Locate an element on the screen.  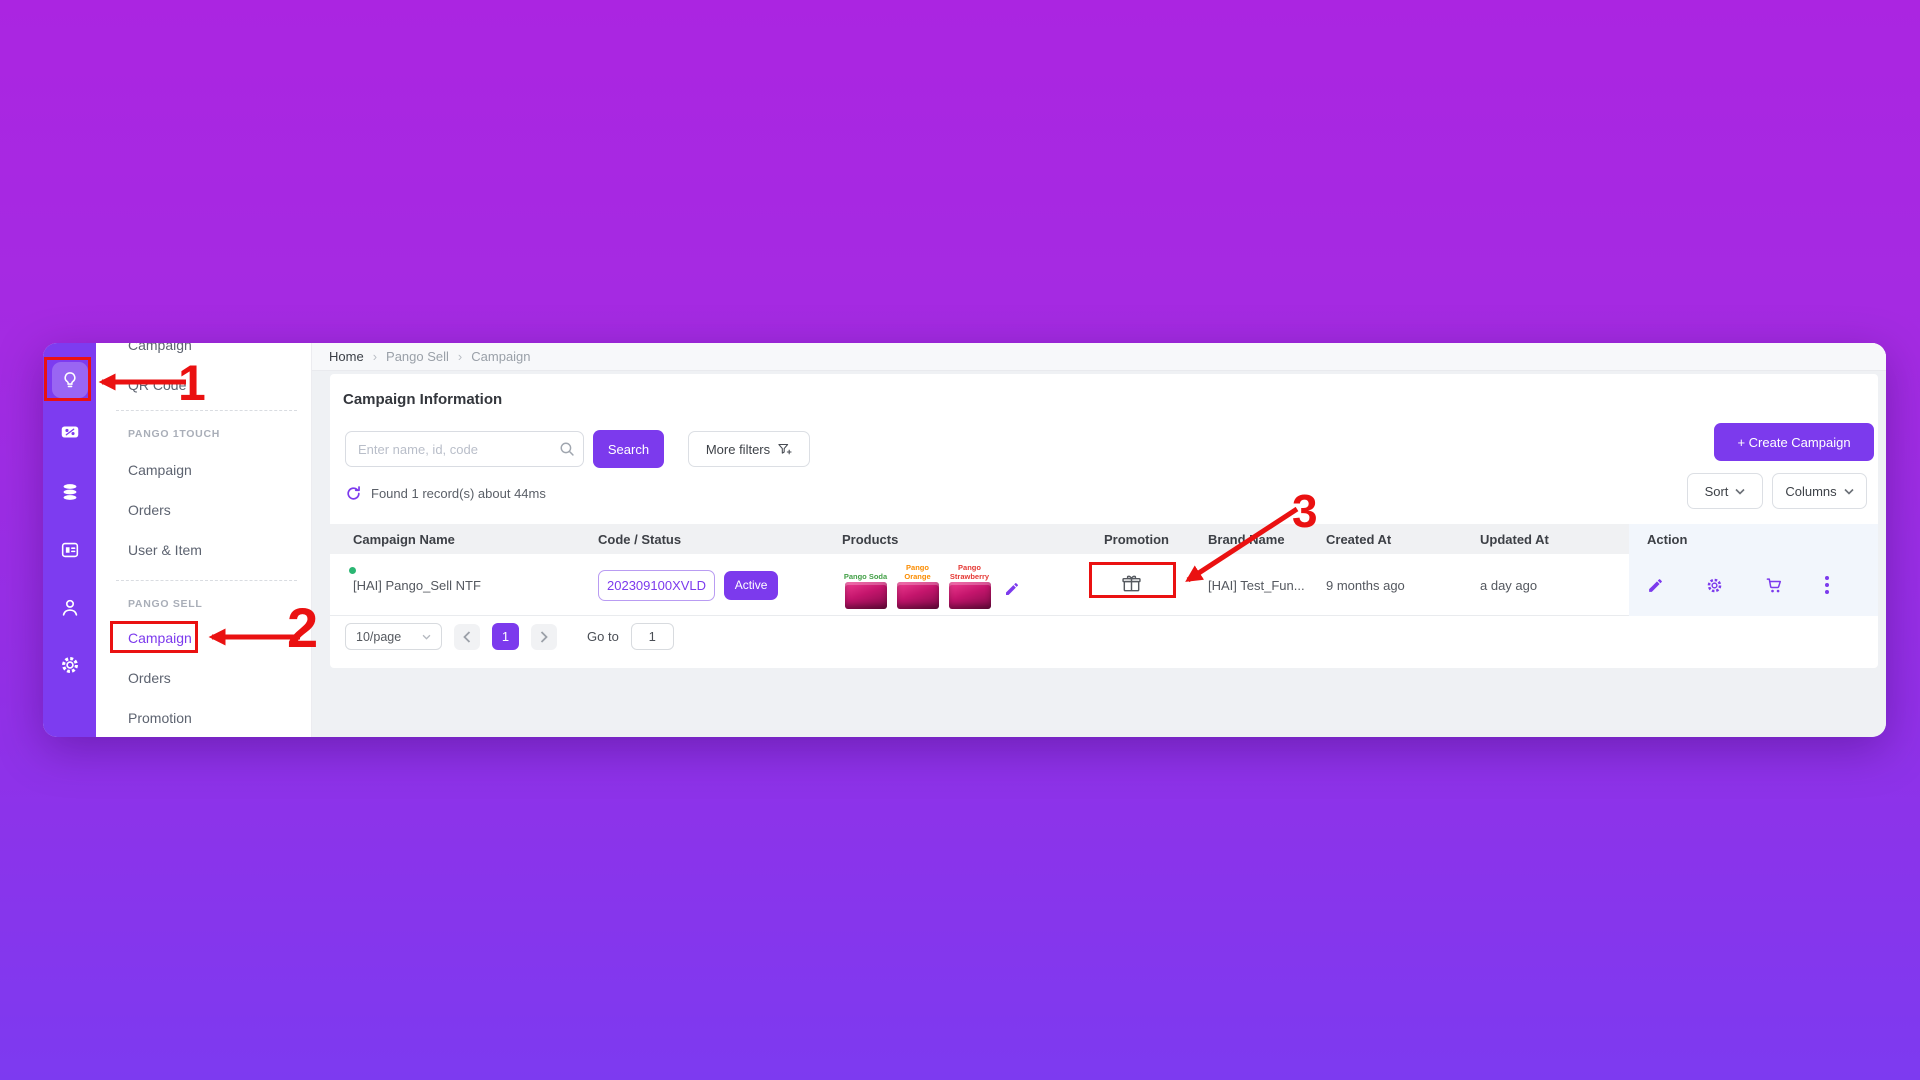
page-size-select: 10/page is located at coordinates (393, 636).